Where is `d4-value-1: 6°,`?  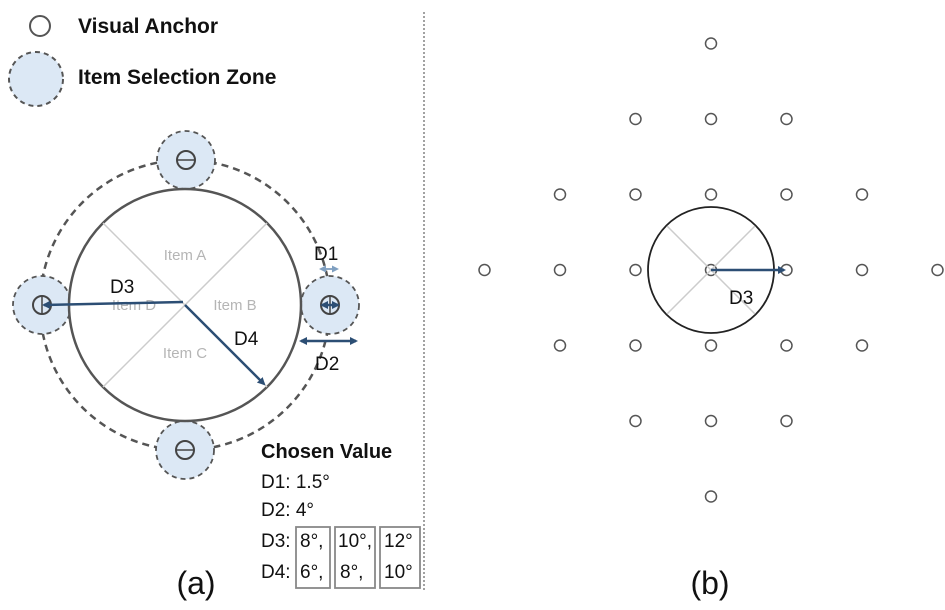
d4-value-1: 6°, is located at coordinates (311, 572).